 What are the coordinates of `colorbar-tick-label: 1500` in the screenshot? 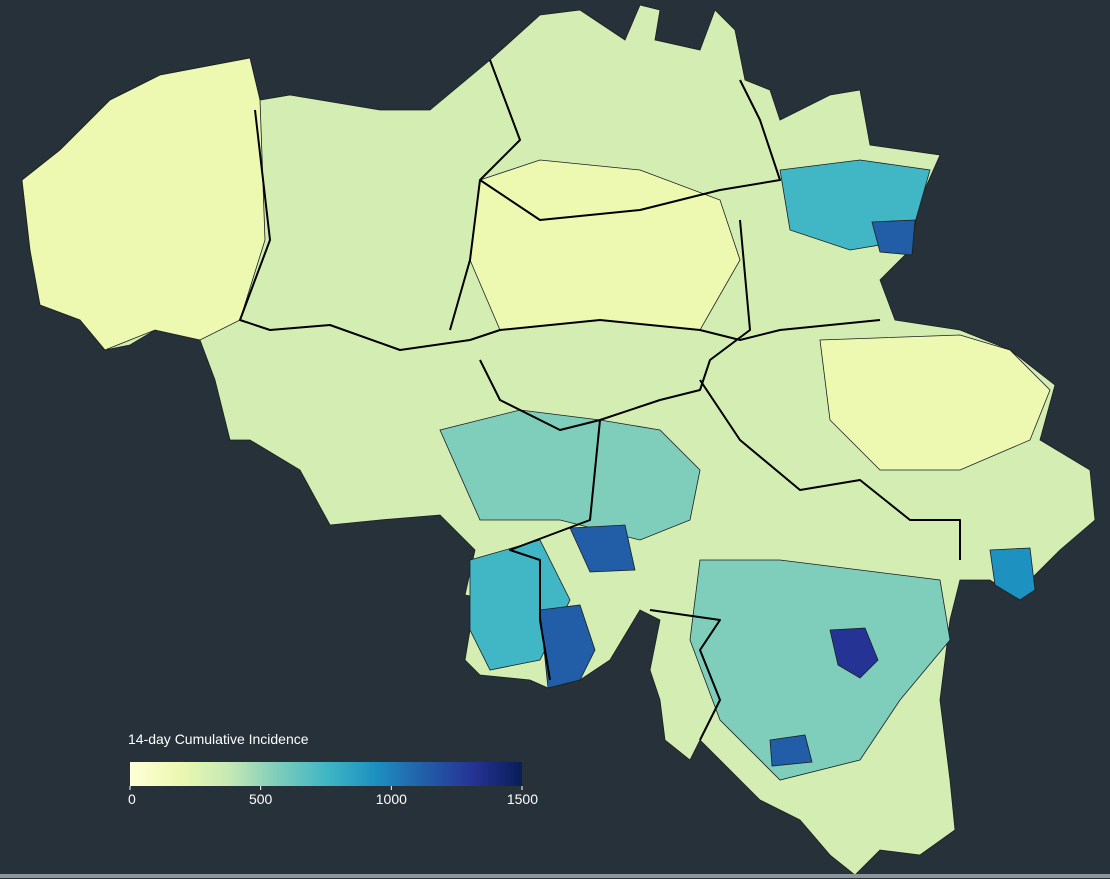 It's located at (522, 799).